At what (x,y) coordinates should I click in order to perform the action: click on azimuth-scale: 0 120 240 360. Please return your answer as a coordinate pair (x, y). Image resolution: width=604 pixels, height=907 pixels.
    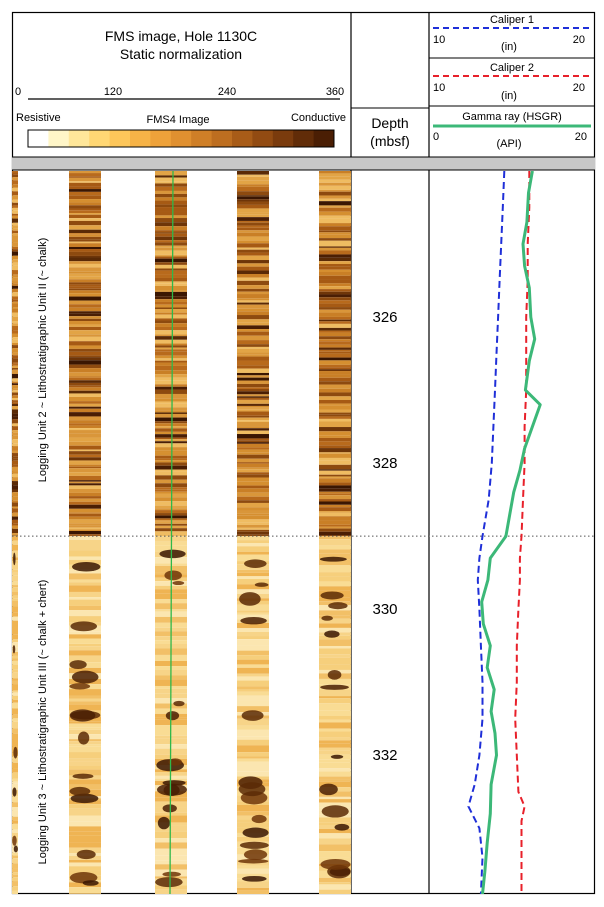
    Looking at the image, I should click on (179, 93).